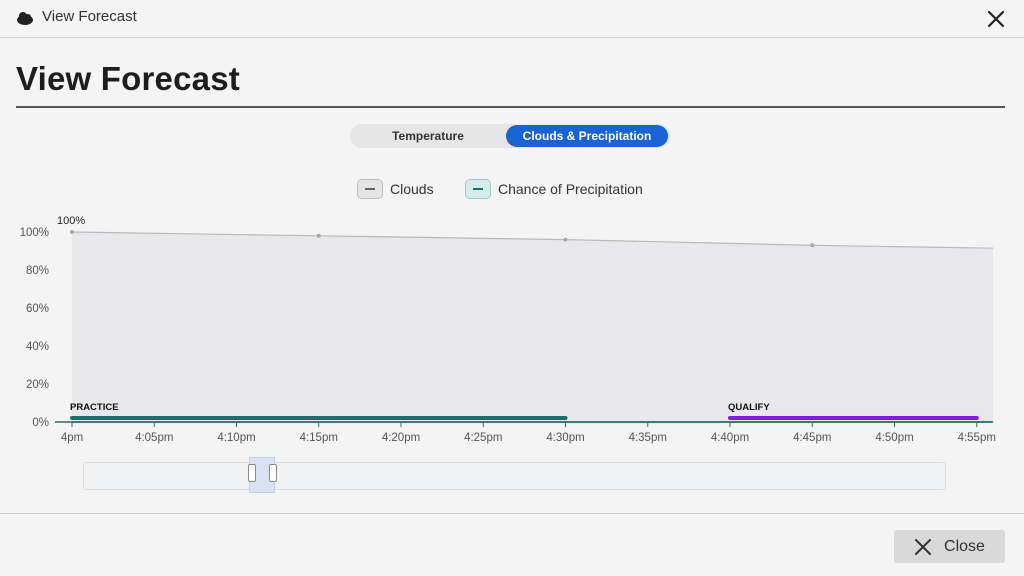 The width and height of the screenshot is (1024, 576). I want to click on x-tick-label: 4:50pm, so click(894, 438).